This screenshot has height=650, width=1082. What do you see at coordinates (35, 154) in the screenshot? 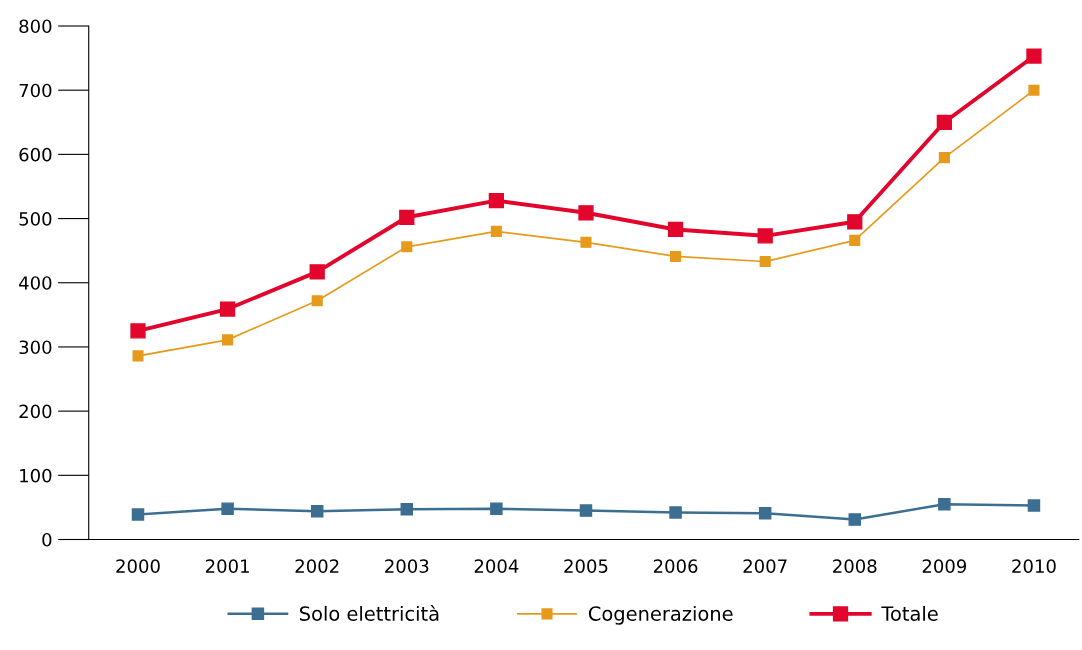
I see `y-tick-label: 600` at bounding box center [35, 154].